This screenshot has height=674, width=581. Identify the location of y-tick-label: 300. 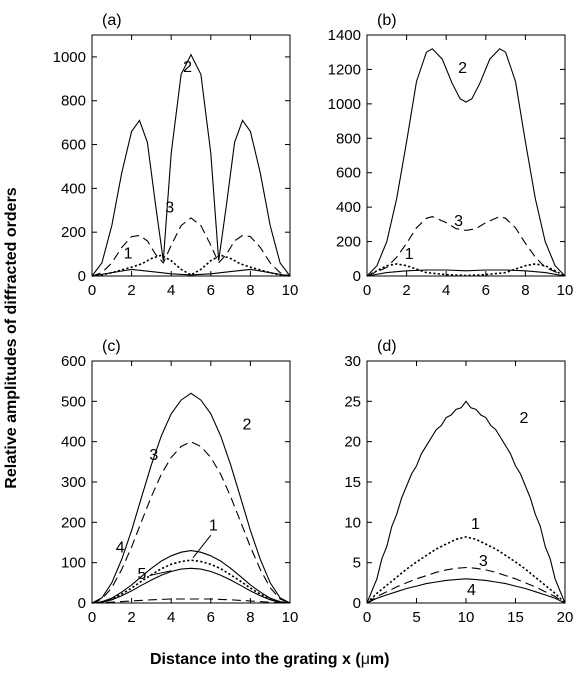
(73, 482).